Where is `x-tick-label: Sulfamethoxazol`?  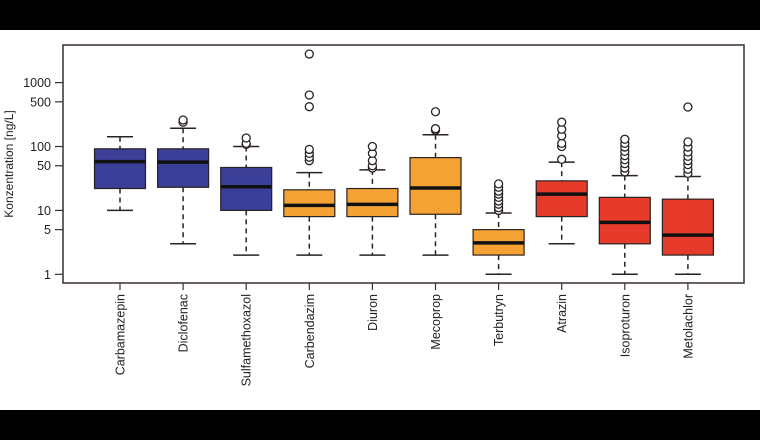
x-tick-label: Sulfamethoxazol is located at coordinates (247, 340).